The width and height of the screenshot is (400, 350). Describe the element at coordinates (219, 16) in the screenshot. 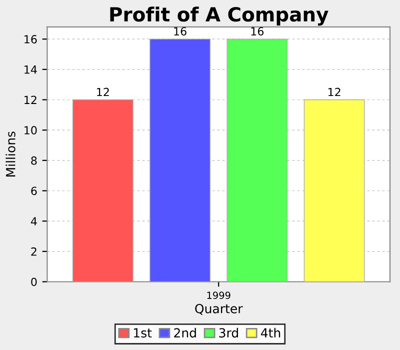

I see `chart-title: Profit of A Company` at that location.